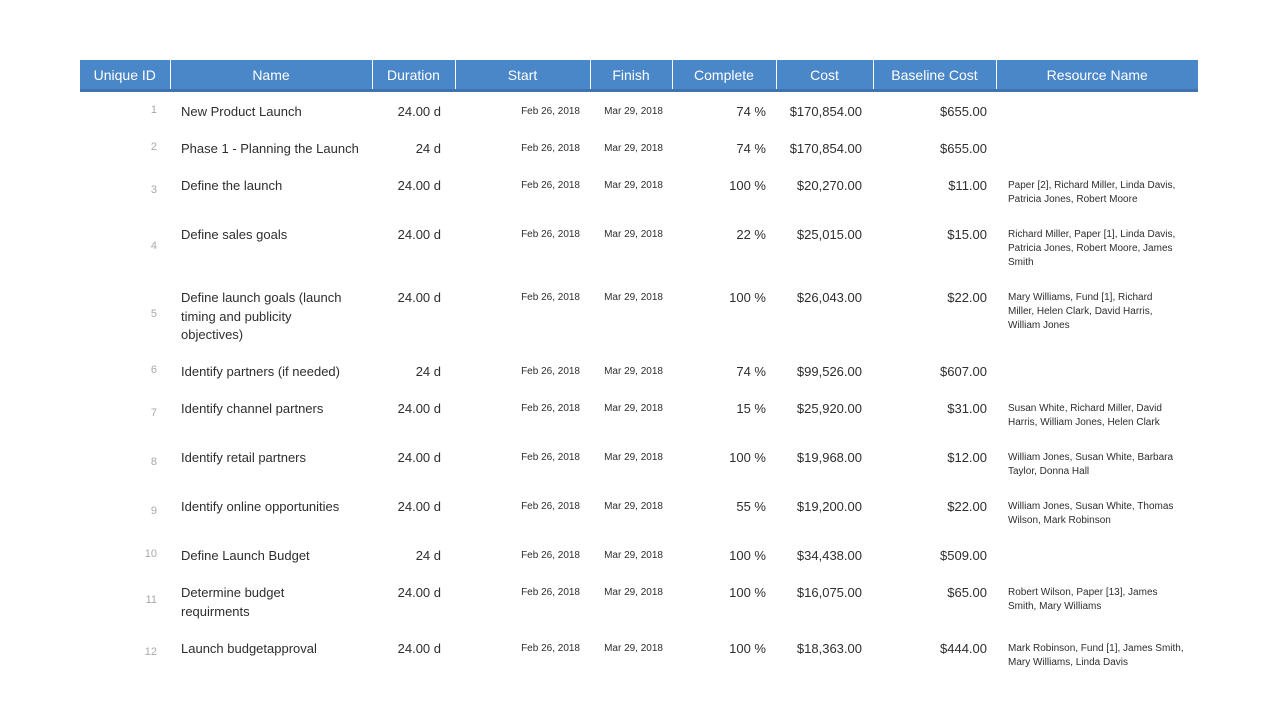  I want to click on column-header-cost: Cost, so click(824, 76).